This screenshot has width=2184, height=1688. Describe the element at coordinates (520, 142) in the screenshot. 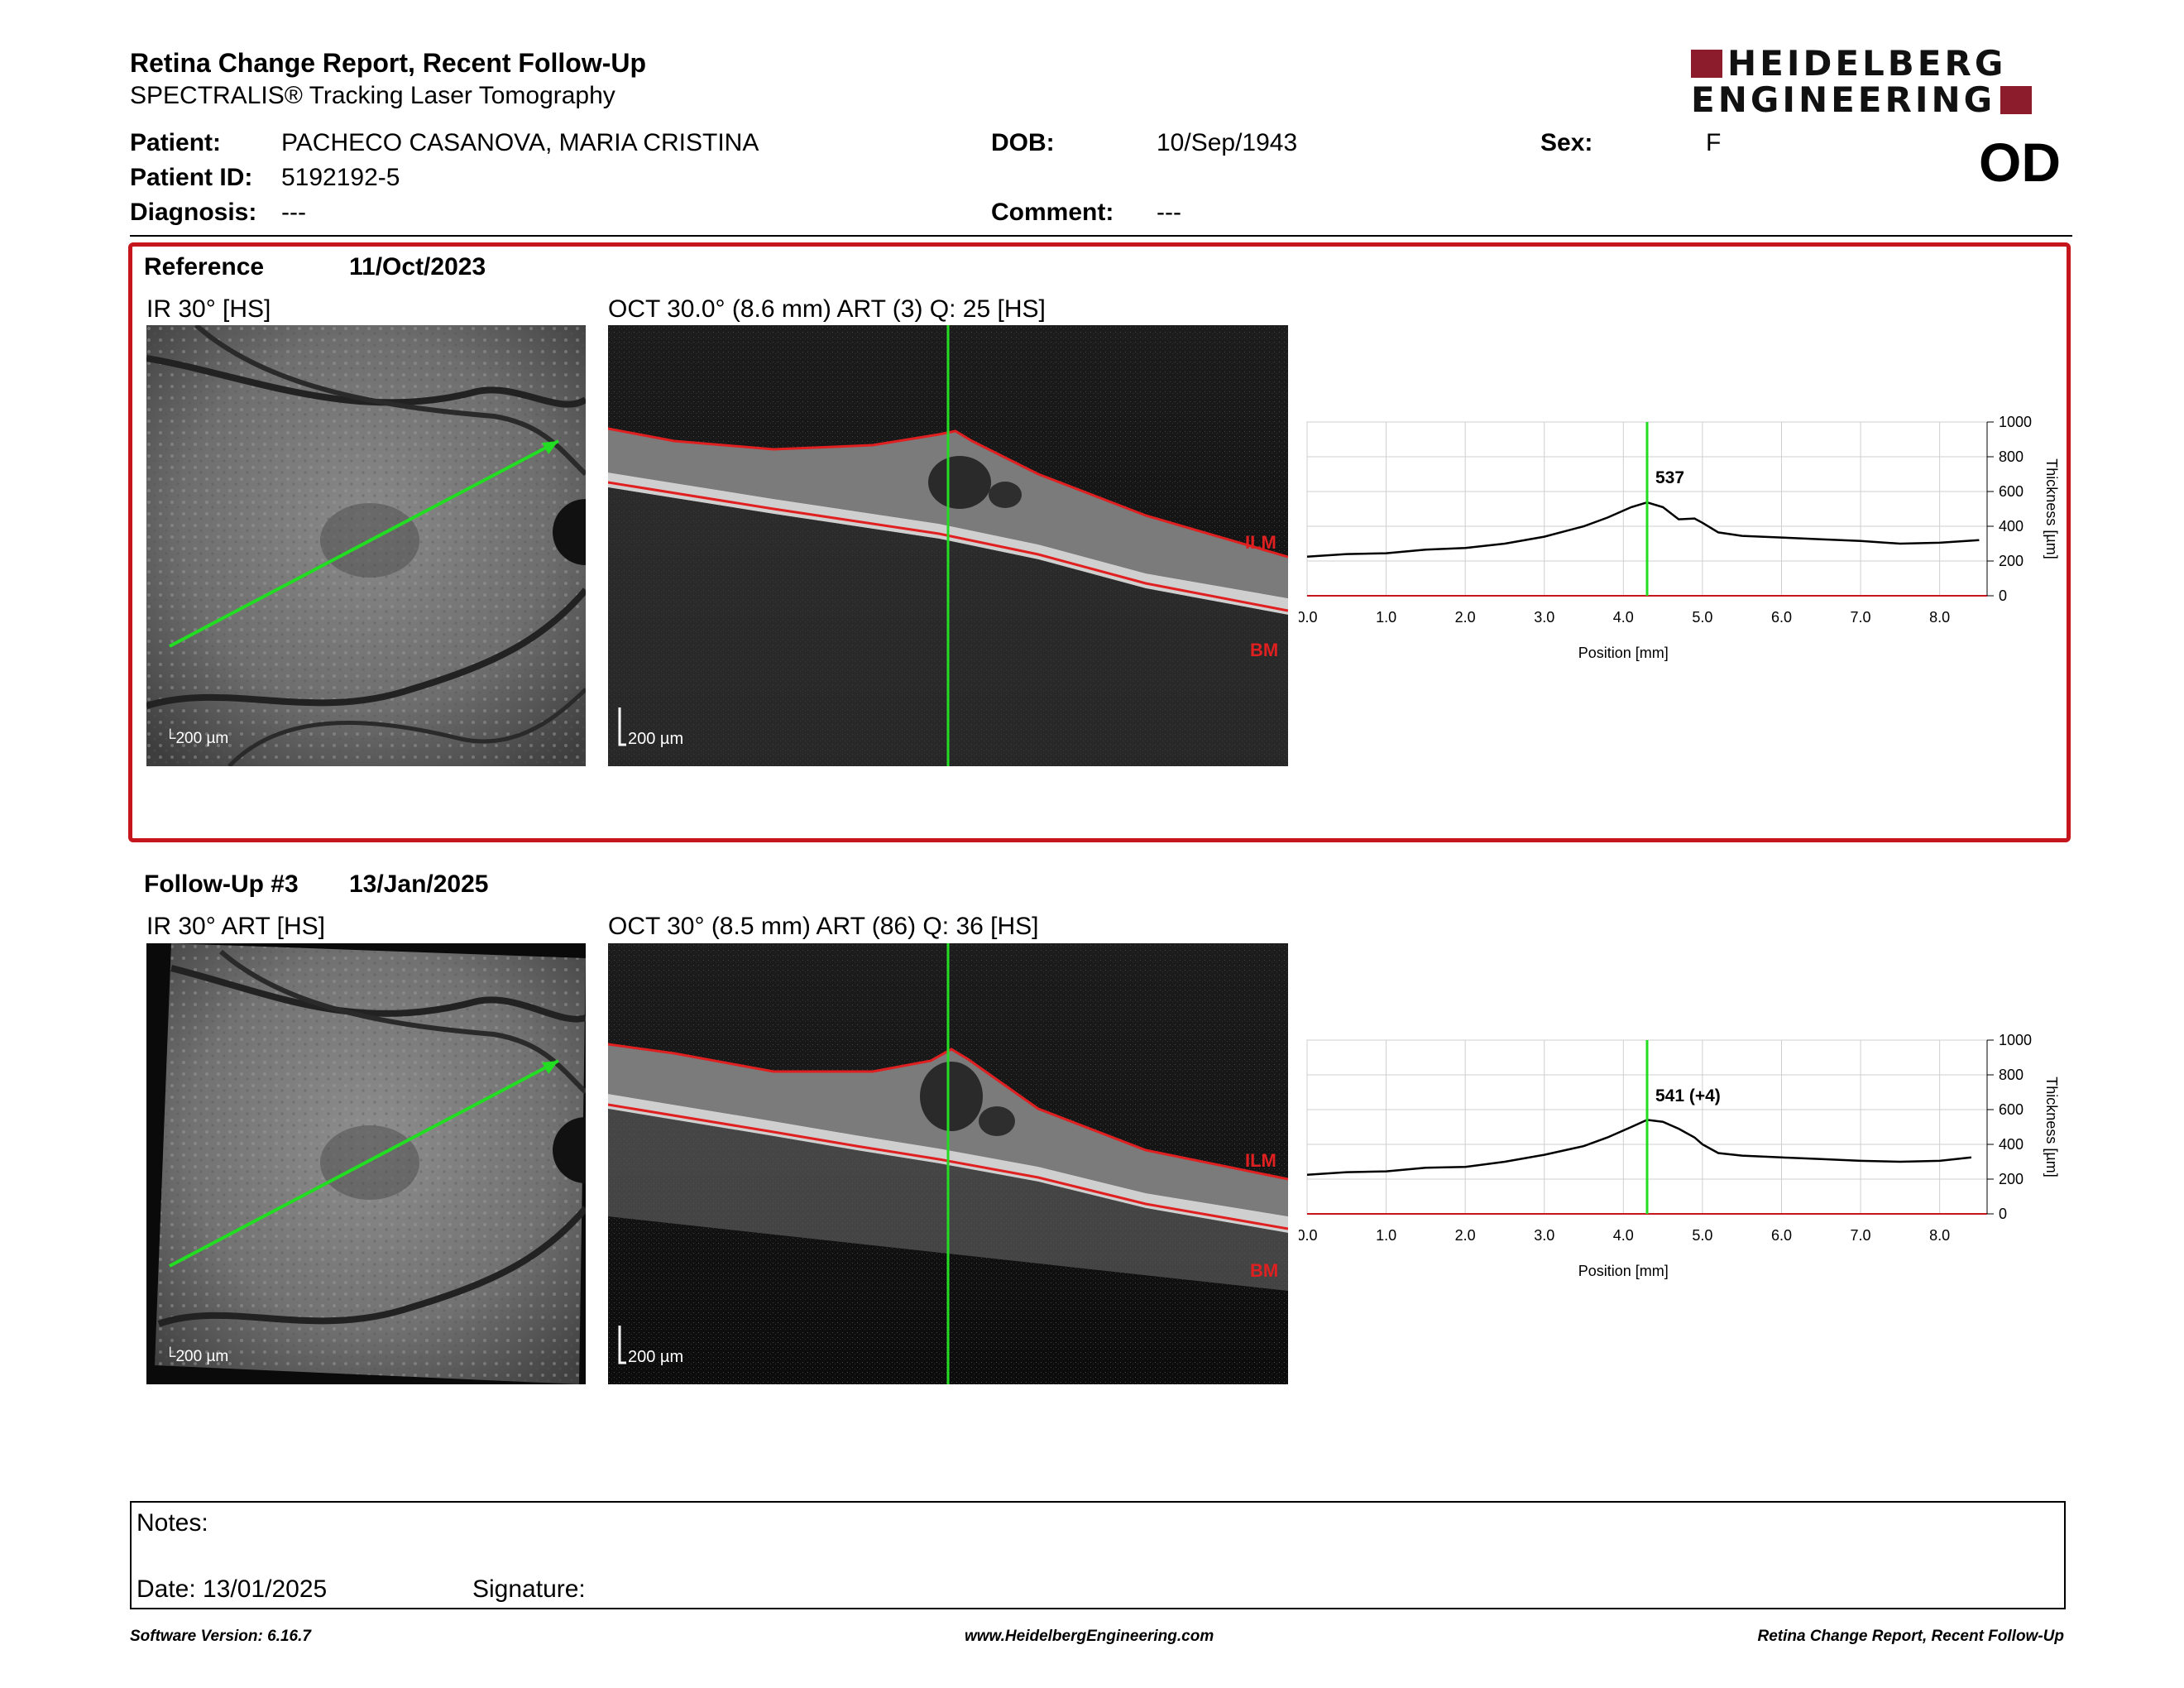

I see `patient-name: PACHECO CASANOVA, MARIA CRISTINA` at that location.